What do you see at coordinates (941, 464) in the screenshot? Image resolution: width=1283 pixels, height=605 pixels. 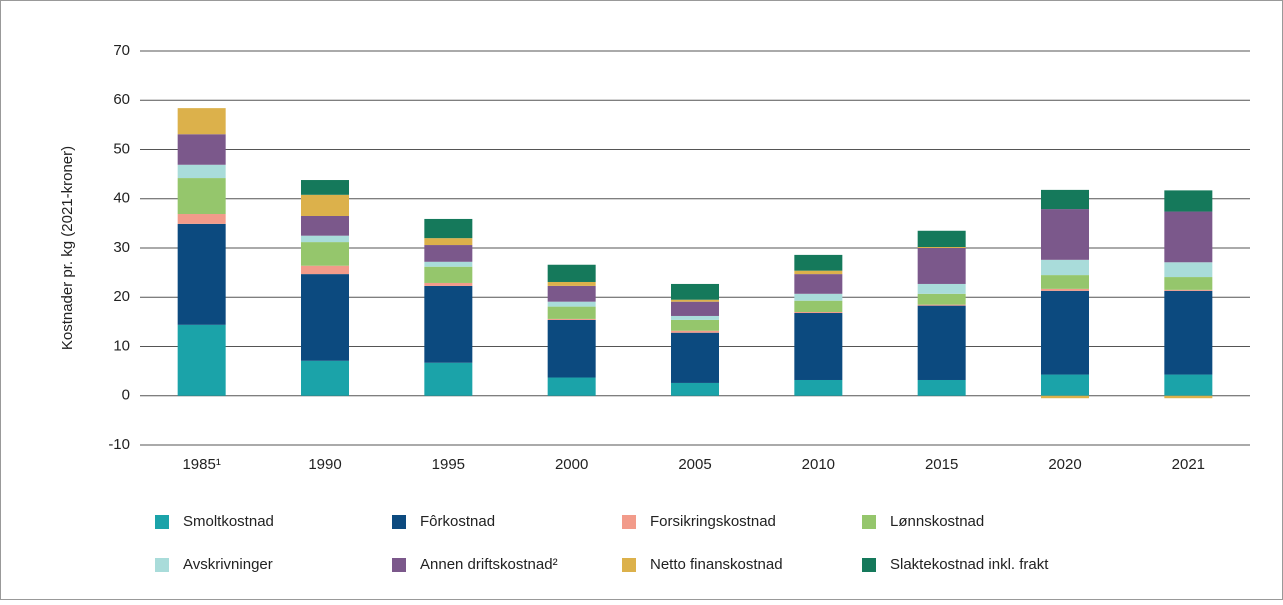 I see `x-tick-label: 2015` at bounding box center [941, 464].